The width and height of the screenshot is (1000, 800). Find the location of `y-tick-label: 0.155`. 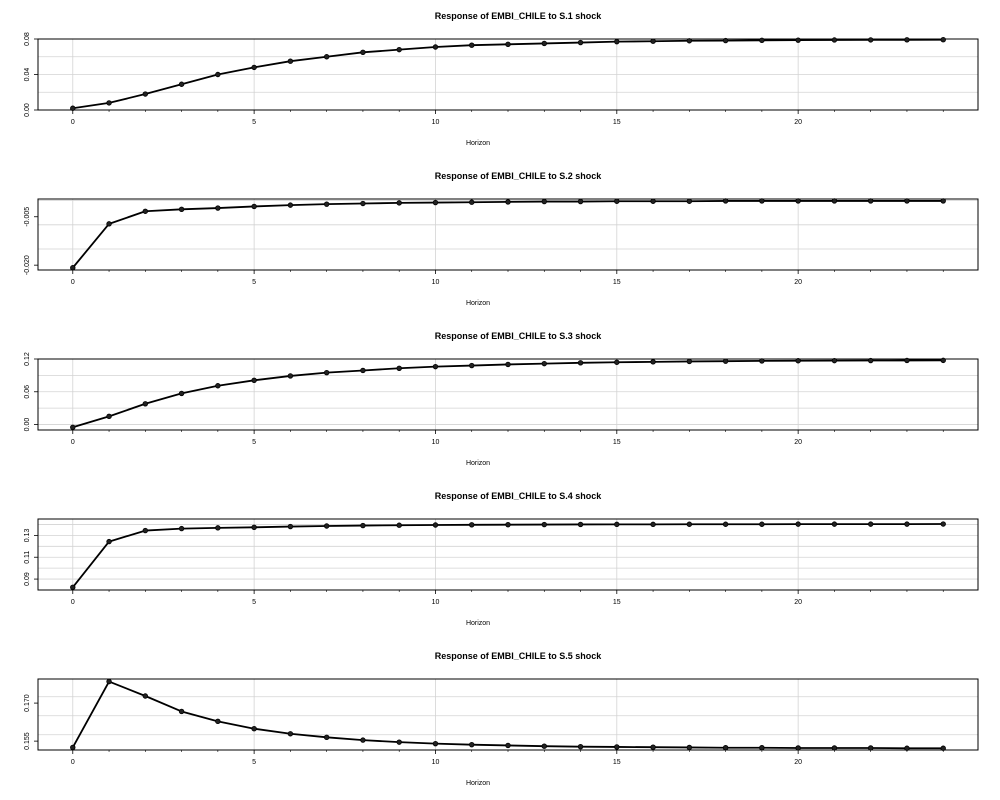

y-tick-label: 0.155 is located at coordinates (27, 741).